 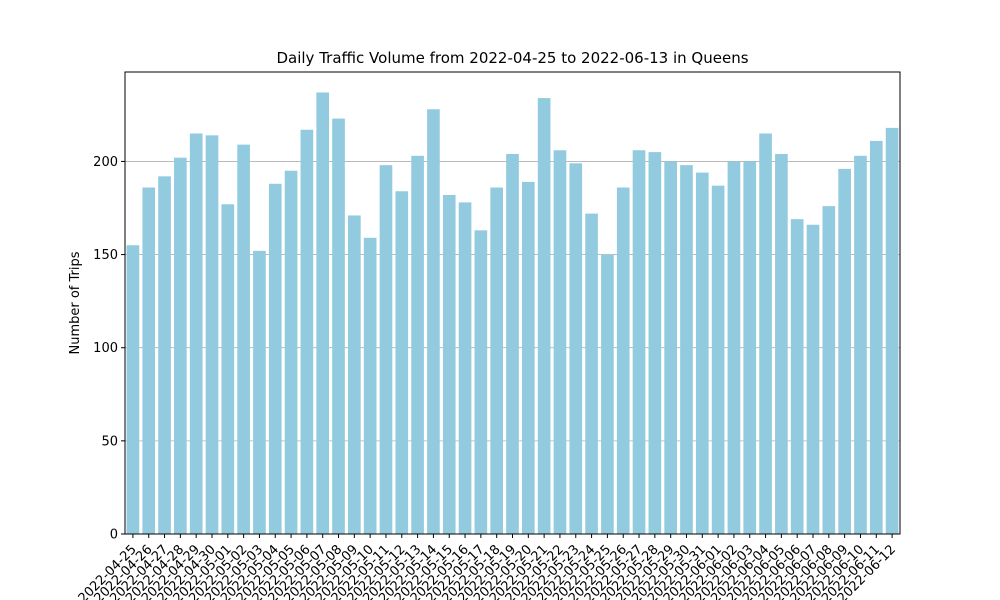 I want to click on y-tick-label: 50, so click(x=109, y=441).